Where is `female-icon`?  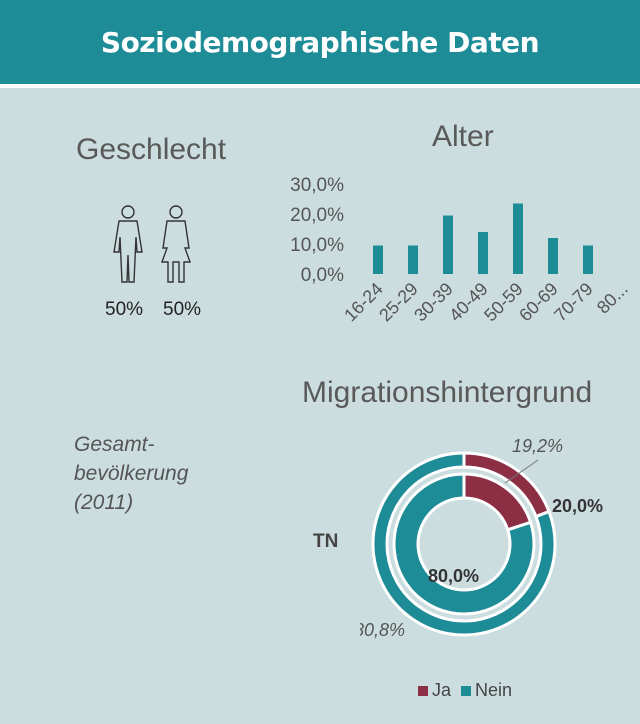
female-icon is located at coordinates (176, 244).